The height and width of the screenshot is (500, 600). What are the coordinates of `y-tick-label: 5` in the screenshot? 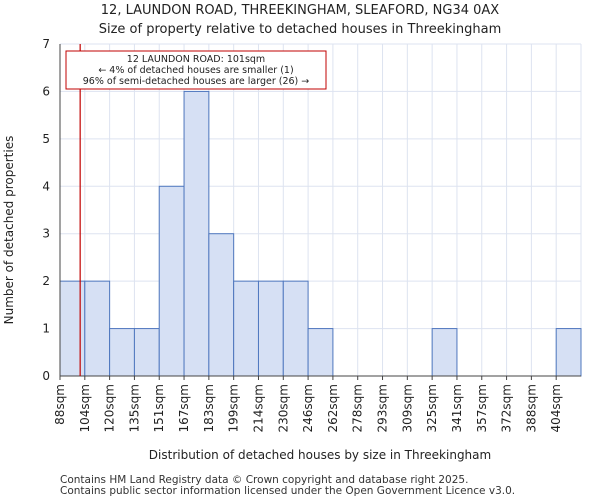 It's located at (46, 139).